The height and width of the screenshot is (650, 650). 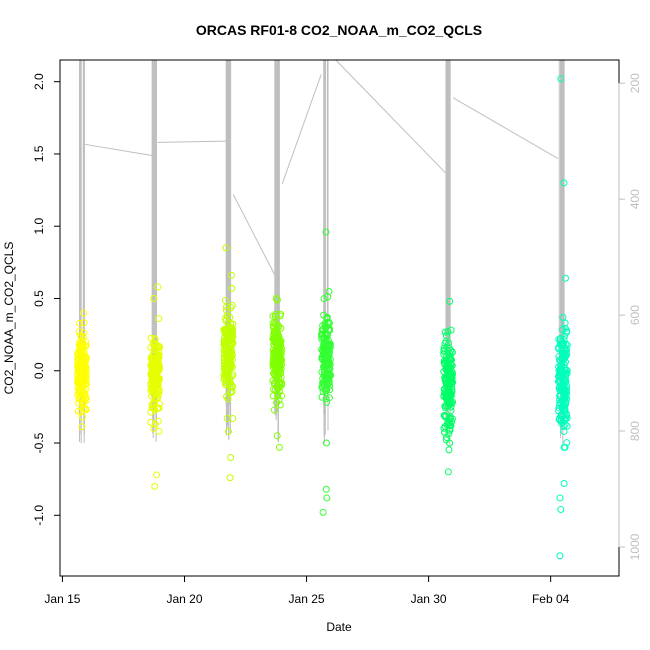 I want to click on y-tick-label: -1.0, so click(x=39, y=515).